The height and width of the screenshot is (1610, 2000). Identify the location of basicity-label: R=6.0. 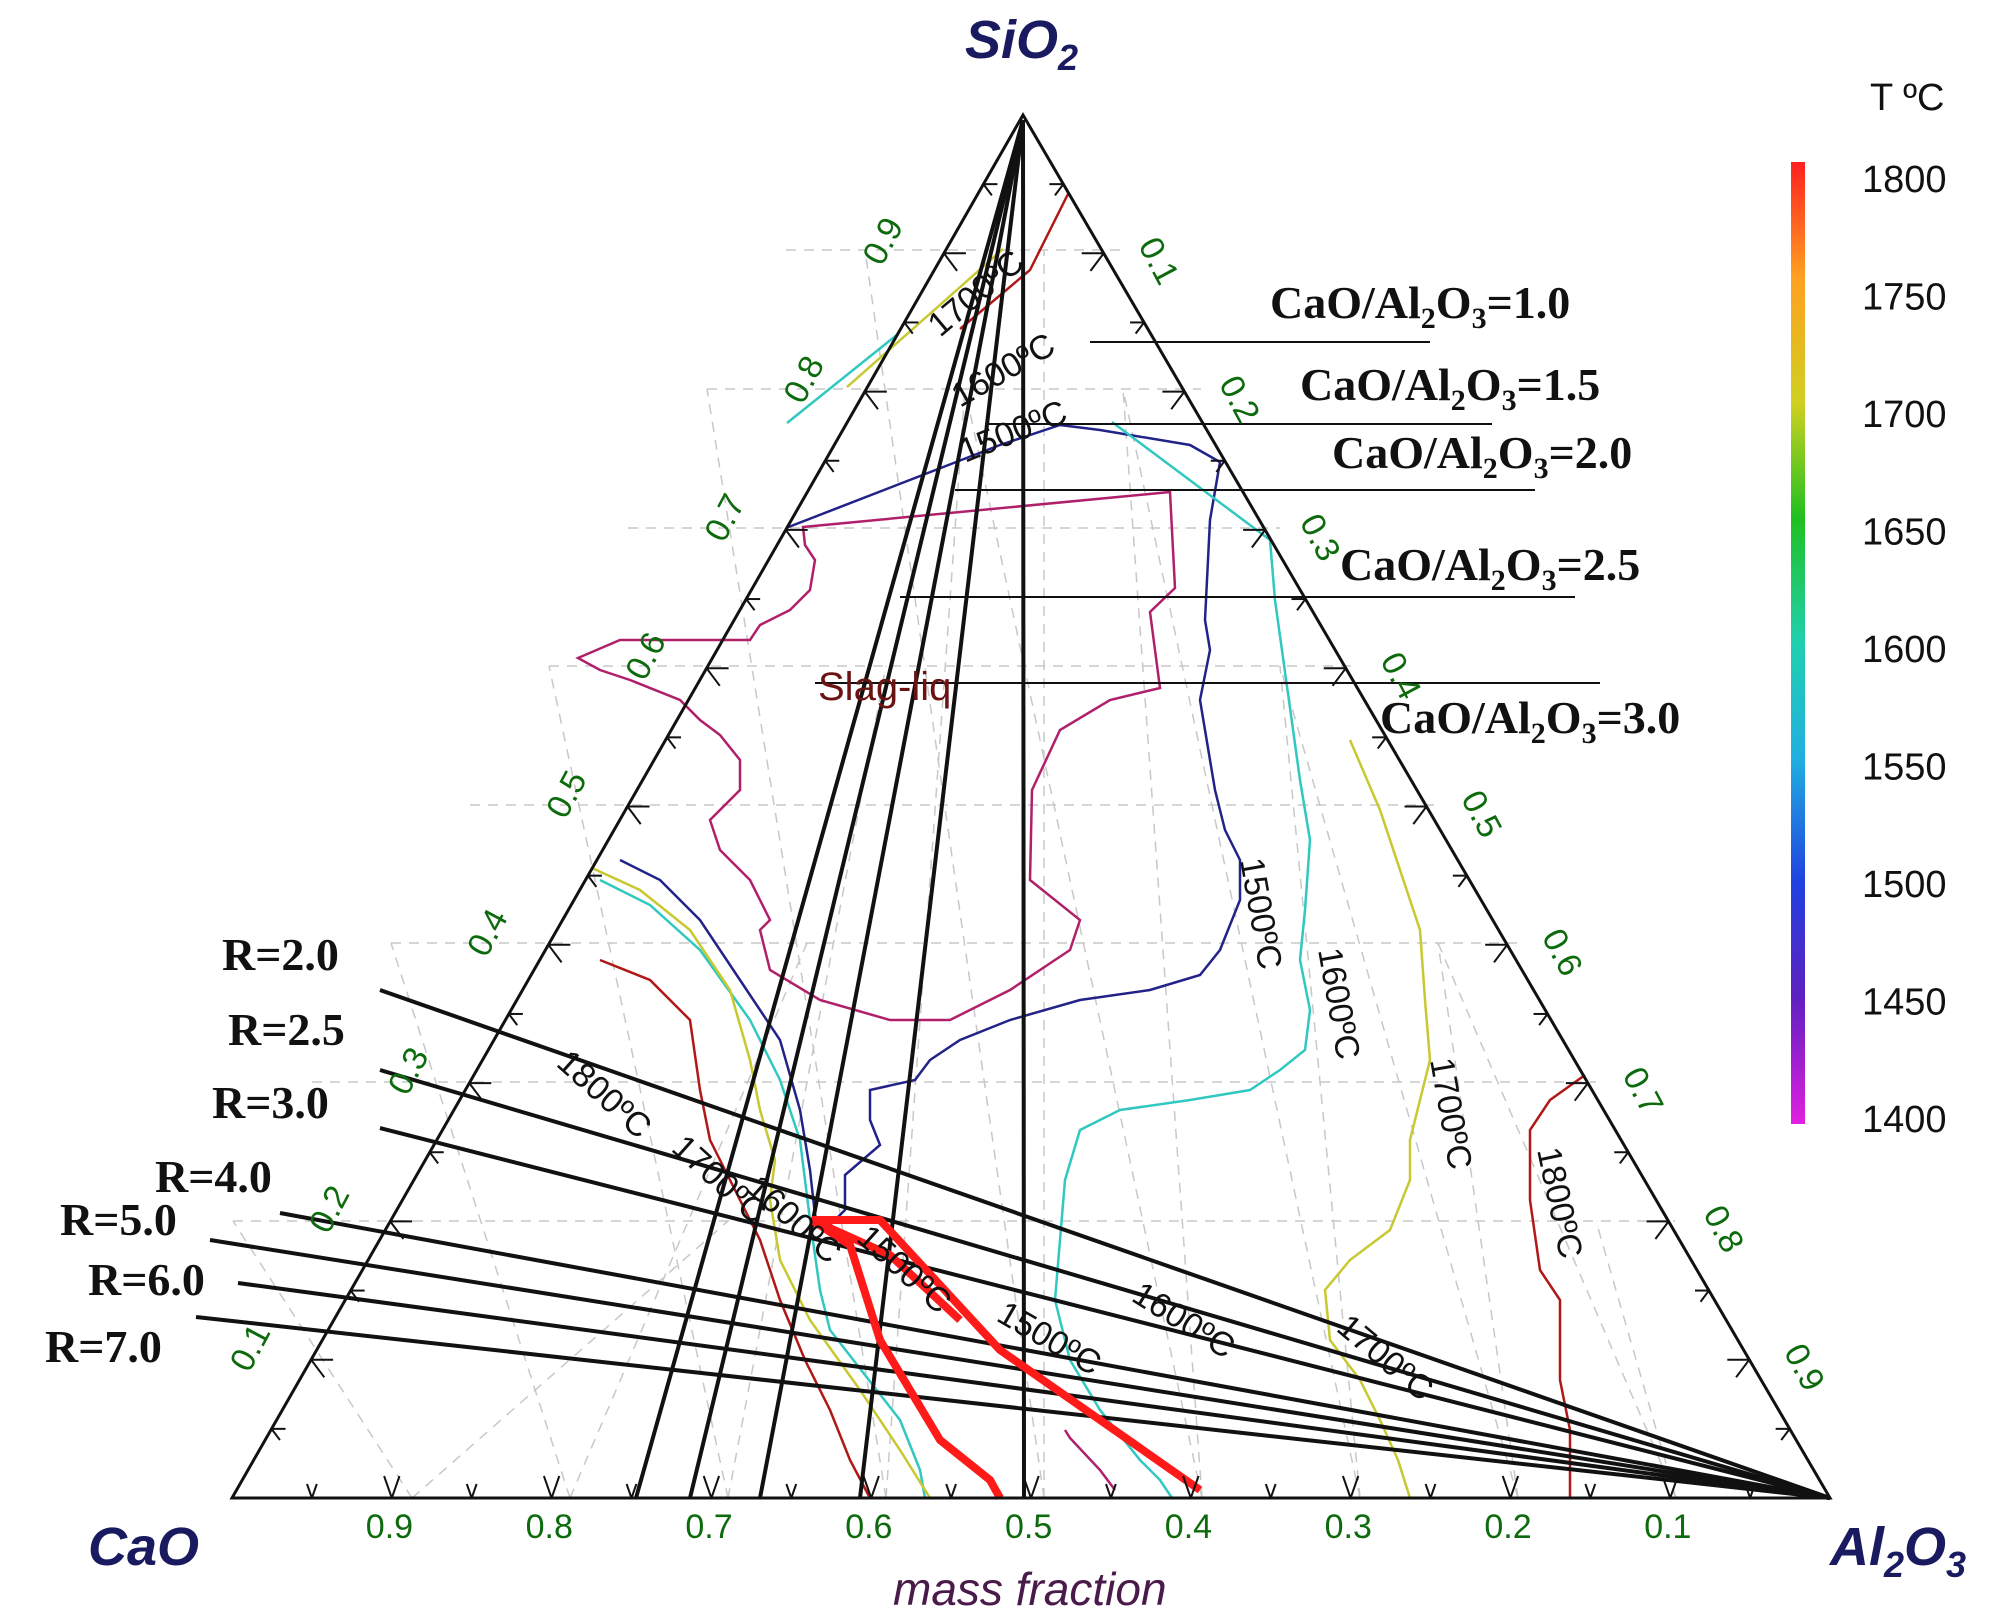
(146, 1279).